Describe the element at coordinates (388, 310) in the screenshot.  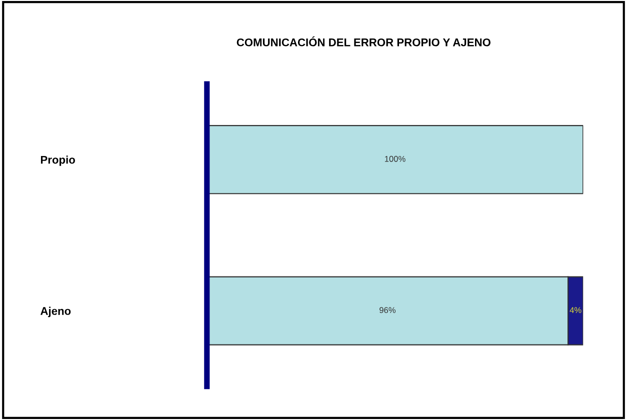
I see `data-label: 96%` at that location.